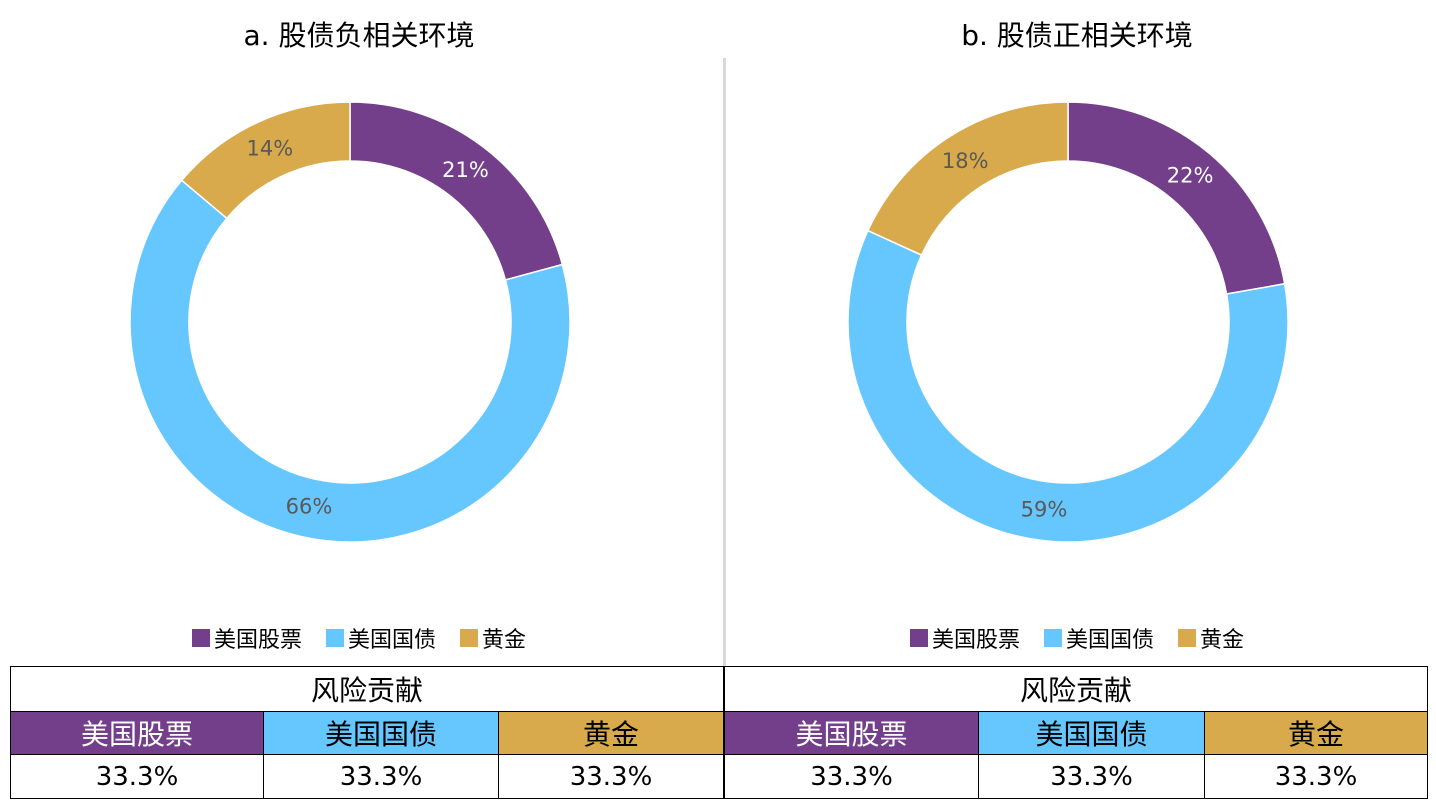 The width and height of the screenshot is (1436, 802). I want to click on data-label-bonds: 66%, so click(309, 507).